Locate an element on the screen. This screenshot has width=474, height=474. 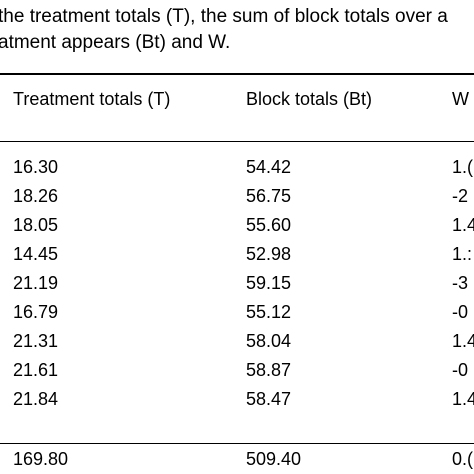
w-cell: -3 is located at coordinates (460, 283).